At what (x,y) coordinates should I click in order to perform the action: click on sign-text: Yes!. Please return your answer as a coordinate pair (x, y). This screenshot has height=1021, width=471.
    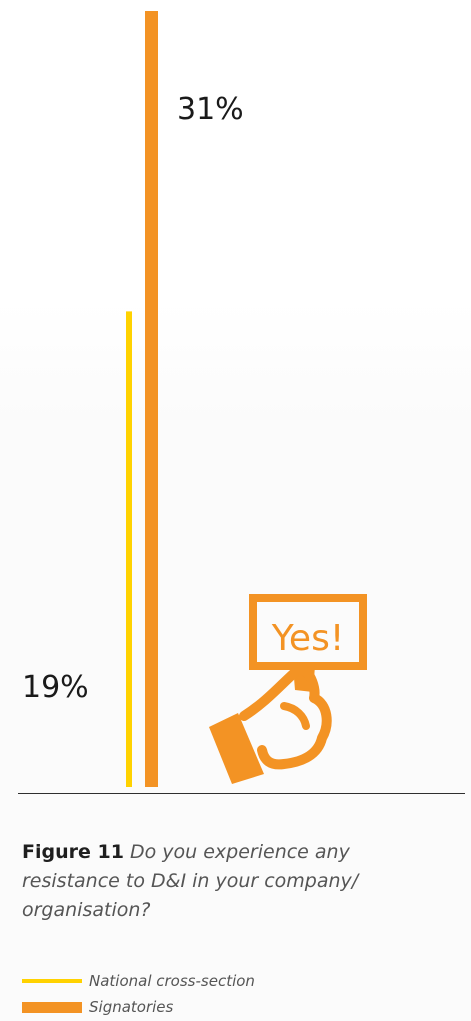
    Looking at the image, I should click on (308, 638).